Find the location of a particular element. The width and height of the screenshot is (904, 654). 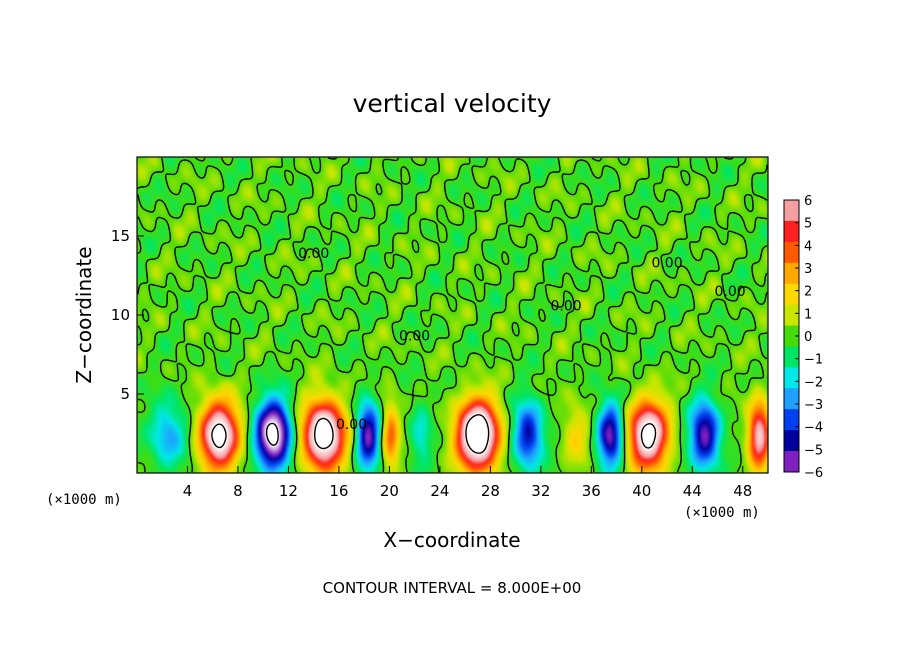

x-axis-label: X−coordinate is located at coordinates (451, 540).